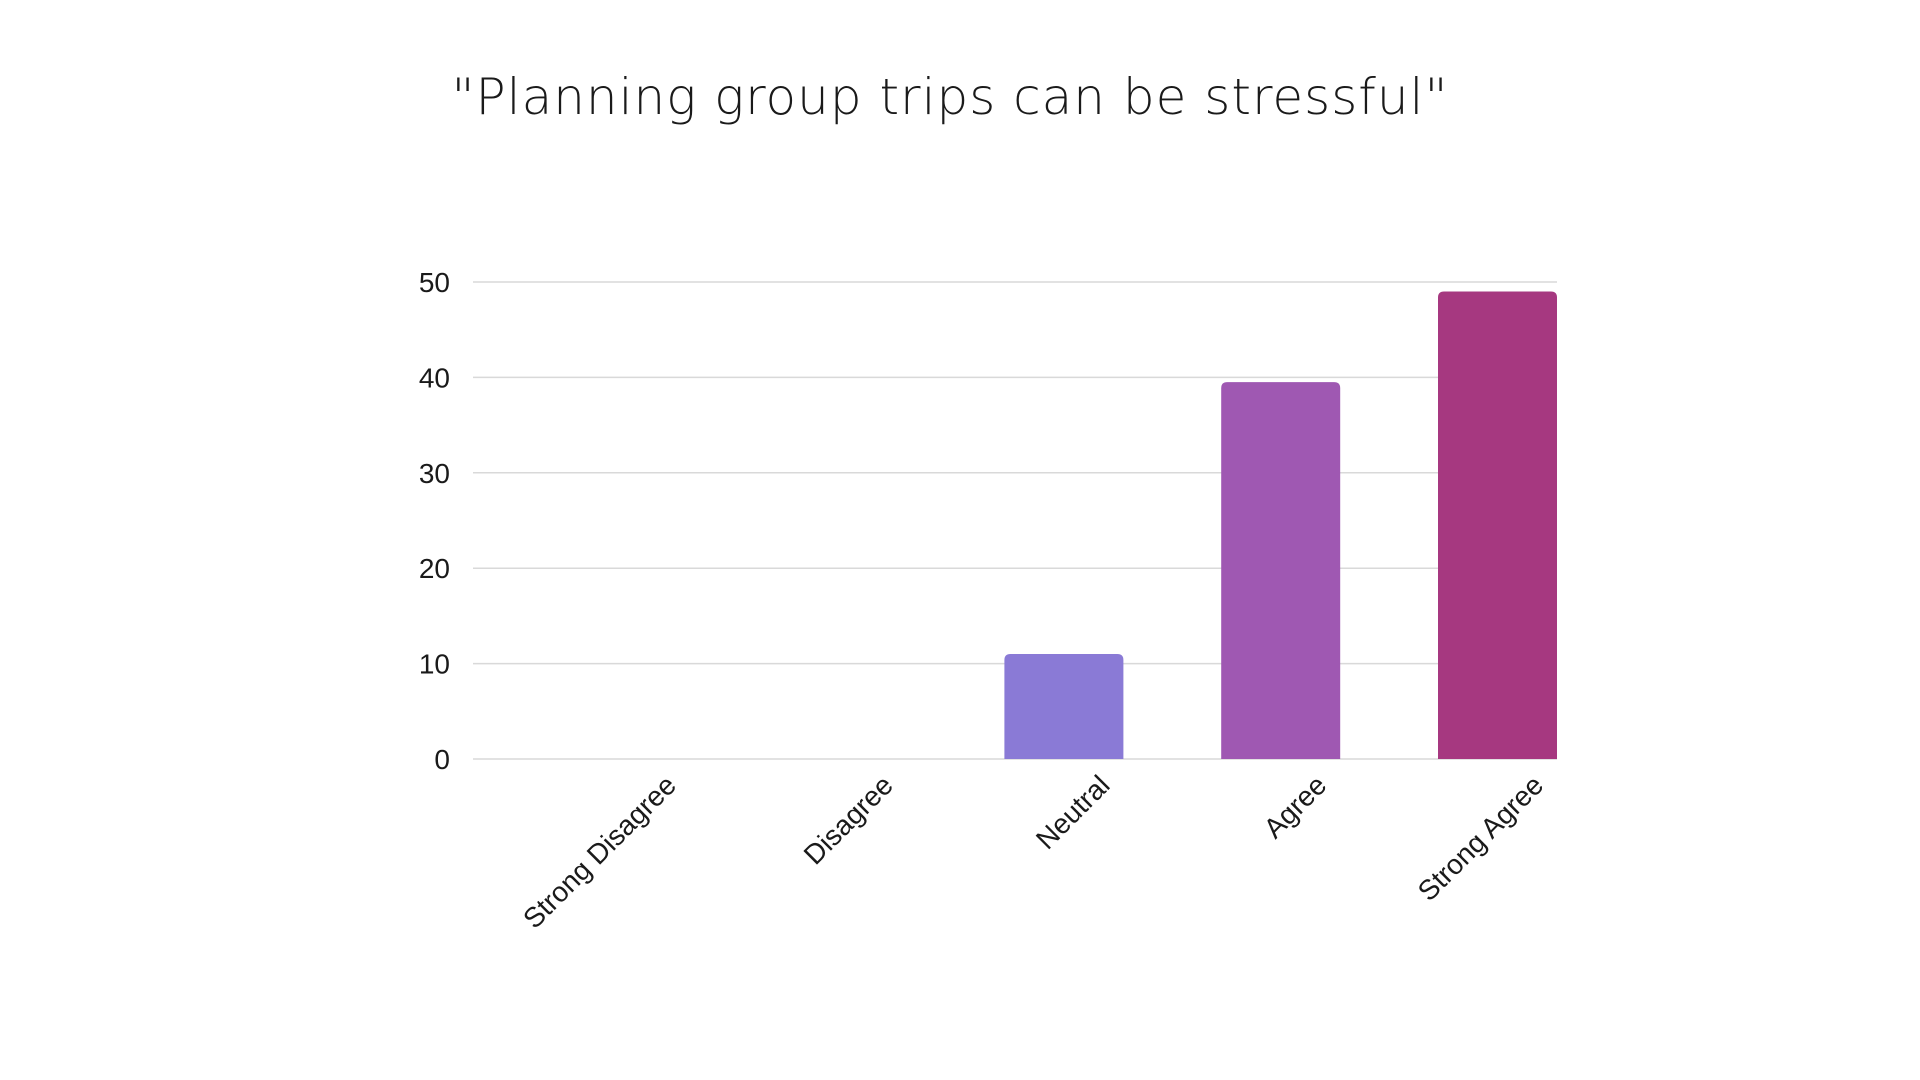 This screenshot has height=1080, width=1920. What do you see at coordinates (434, 521) in the screenshot?
I see `y-axis-ticks: 0 10 20 30 40 50` at bounding box center [434, 521].